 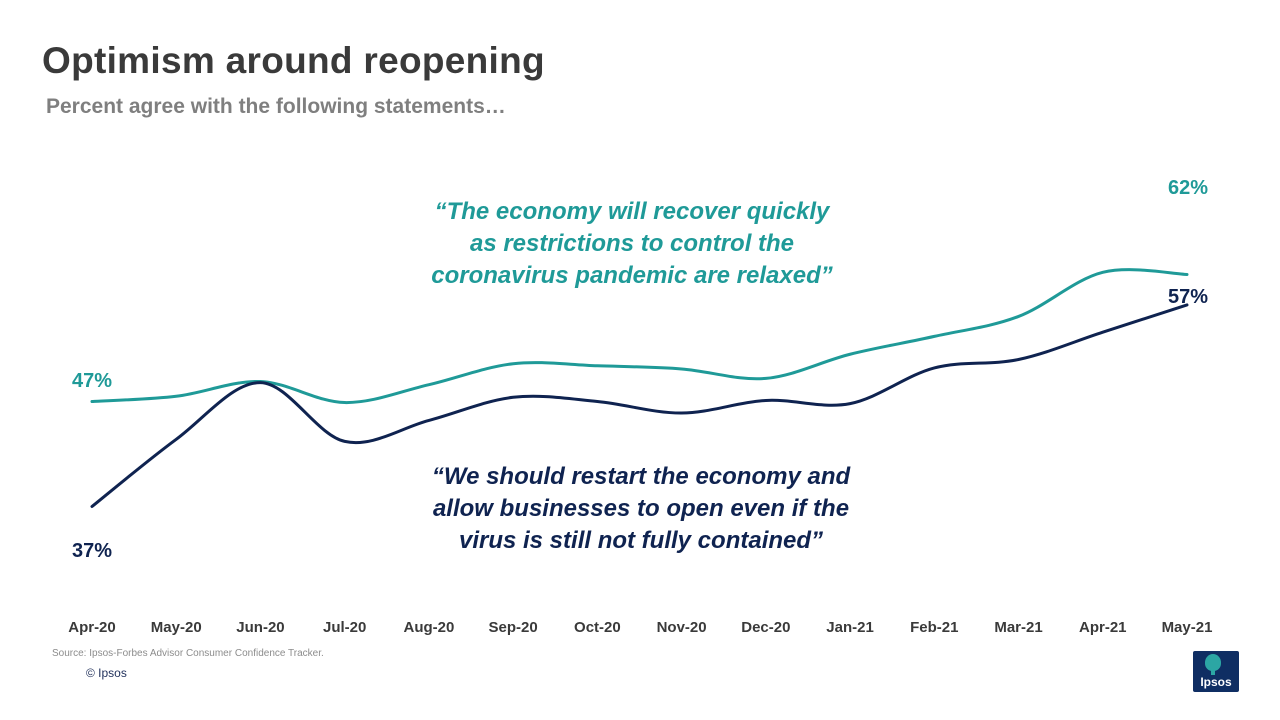 What do you see at coordinates (92, 551) in the screenshot?
I see `data-label-restart_economy: 37%` at bounding box center [92, 551].